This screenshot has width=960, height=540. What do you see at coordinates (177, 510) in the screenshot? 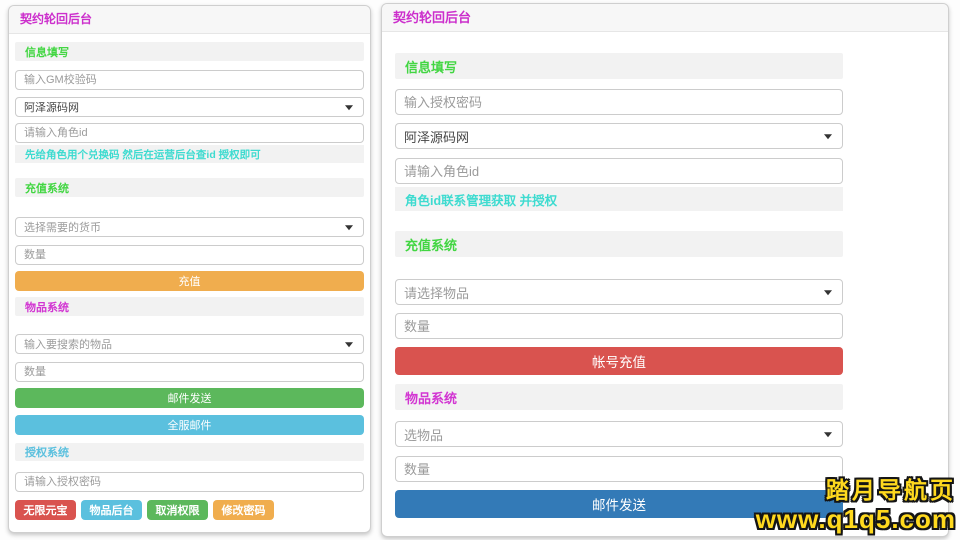
I see `revoke-permission-button: 取消权限` at bounding box center [177, 510].